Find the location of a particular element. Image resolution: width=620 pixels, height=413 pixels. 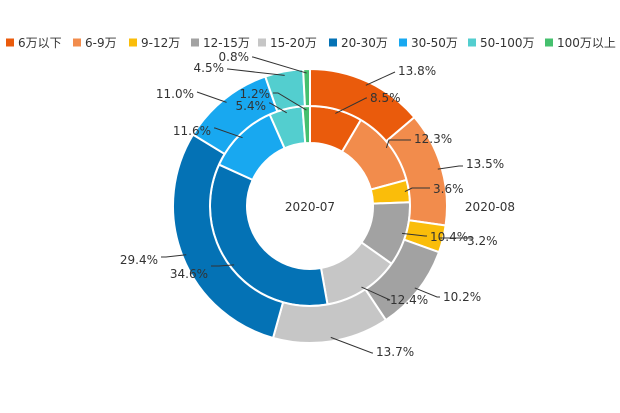

legend-item: 100万以上 is located at coordinates (580, 43).